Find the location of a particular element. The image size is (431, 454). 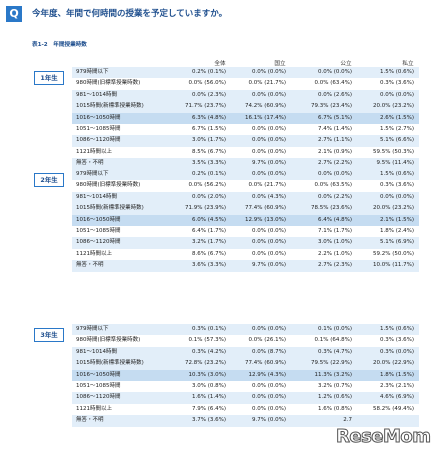

cell-value: 3.6% (3.3%) is located at coordinates (209, 265).